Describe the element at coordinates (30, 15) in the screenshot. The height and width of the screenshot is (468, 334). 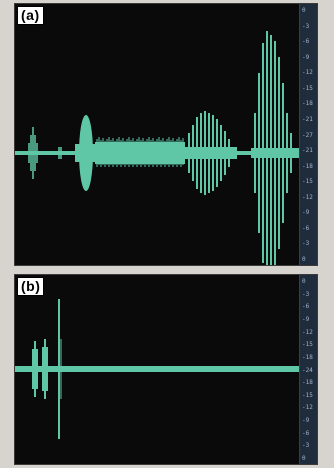
I see `panel-label-a: (a)` at that location.